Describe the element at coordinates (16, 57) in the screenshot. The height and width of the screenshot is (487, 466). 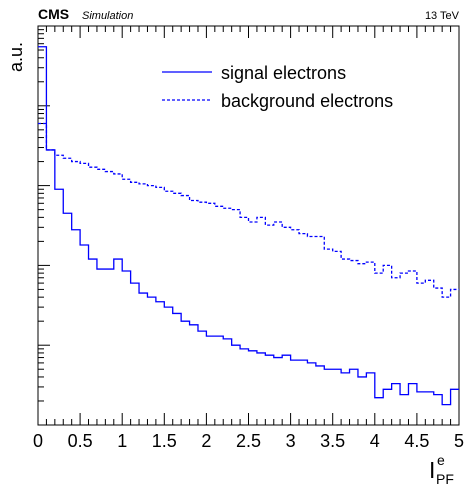
I see `y-axis-label: a.u.` at that location.